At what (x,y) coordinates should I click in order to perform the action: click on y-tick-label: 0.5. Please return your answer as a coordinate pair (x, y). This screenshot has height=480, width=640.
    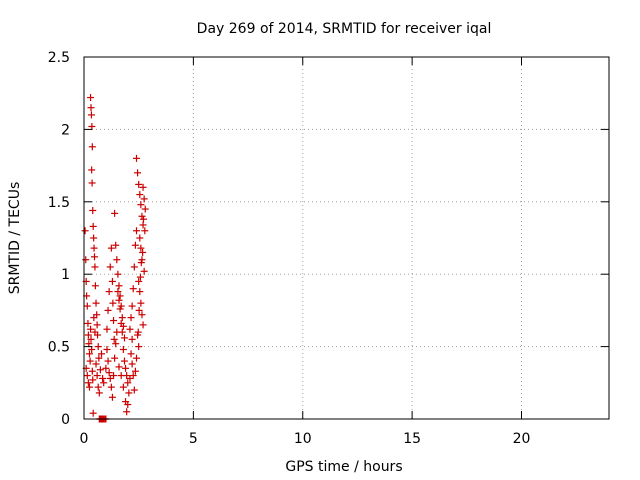
    Looking at the image, I should click on (59, 348).